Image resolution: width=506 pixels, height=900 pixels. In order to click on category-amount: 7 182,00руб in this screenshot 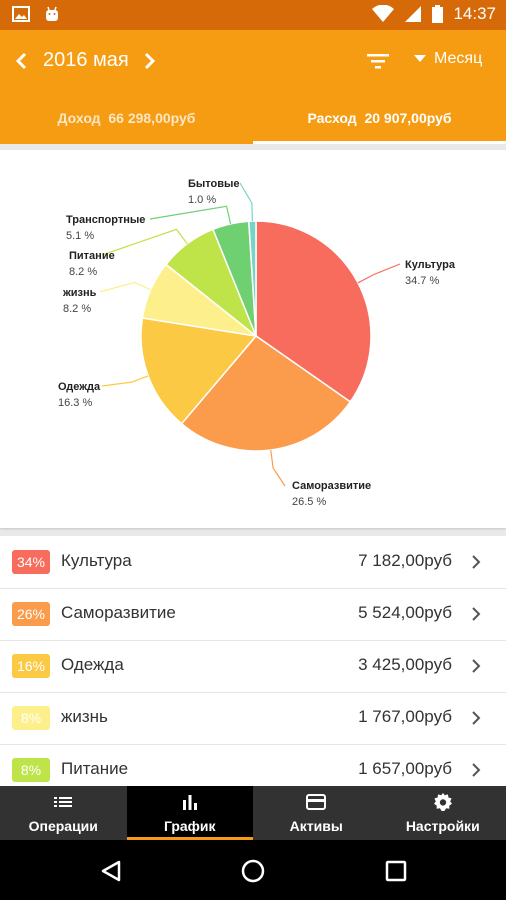, I will do `click(405, 560)`.